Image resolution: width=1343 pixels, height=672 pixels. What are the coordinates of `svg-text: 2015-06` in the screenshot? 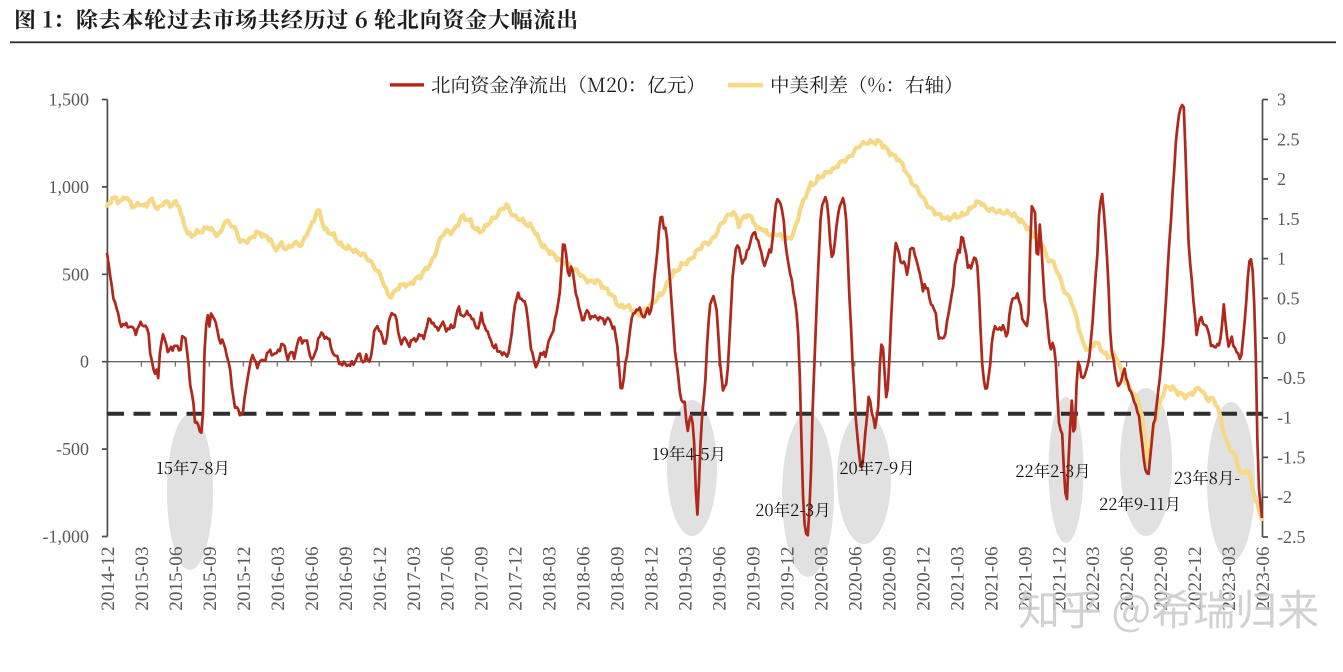 It's located at (176, 578).